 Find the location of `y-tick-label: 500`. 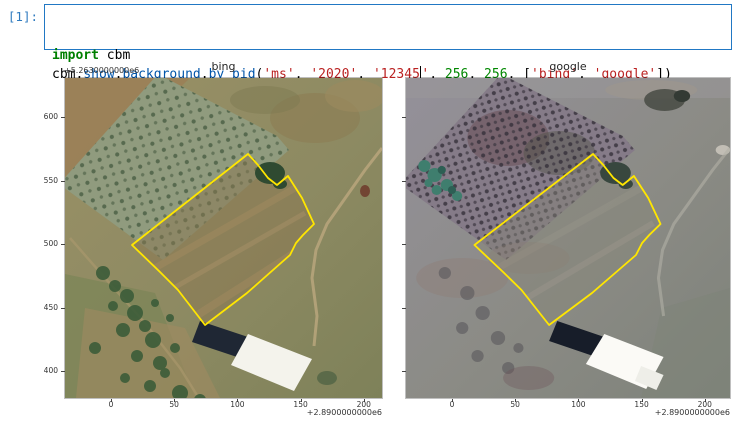

y-tick-label: 500 is located at coordinates (50, 243).